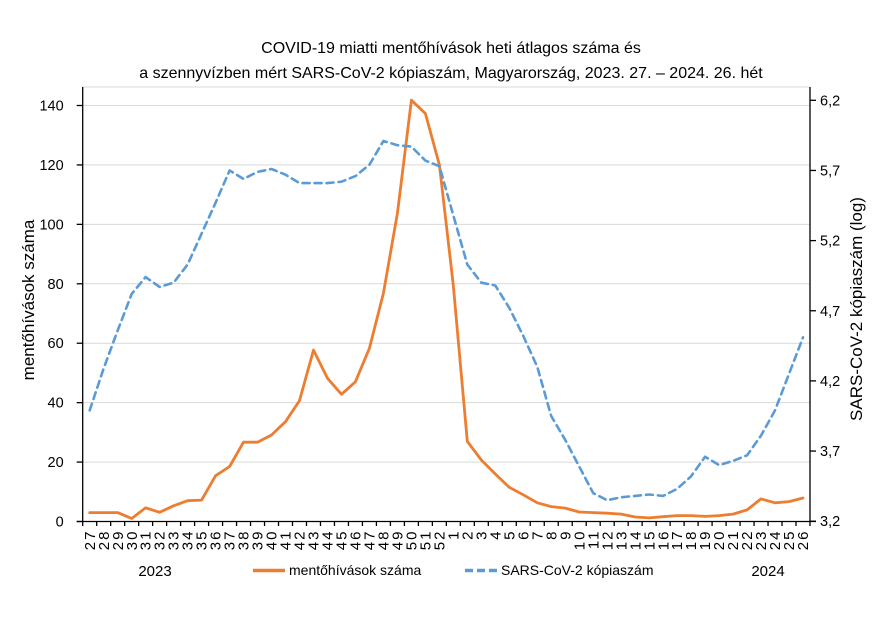 The height and width of the screenshot is (627, 877). I want to click on left-axis-tick-label: 80, so click(56, 285).